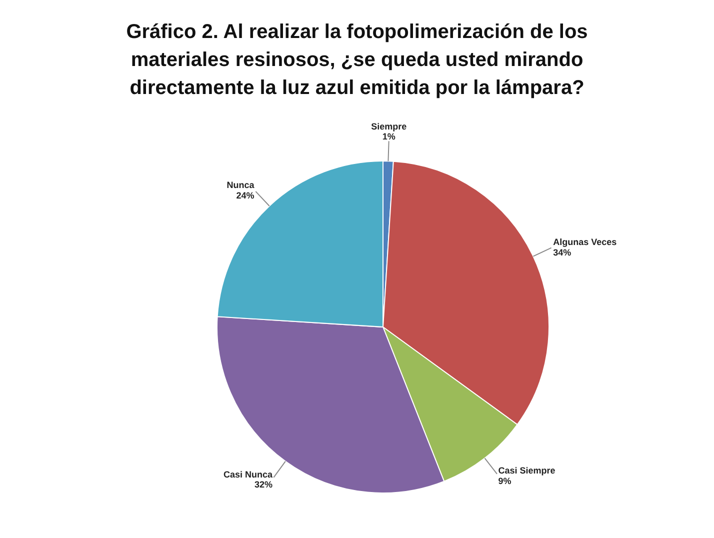 This screenshot has width=714, height=538. What do you see at coordinates (527, 471) in the screenshot?
I see `slice-label: Casi Siempre` at bounding box center [527, 471].